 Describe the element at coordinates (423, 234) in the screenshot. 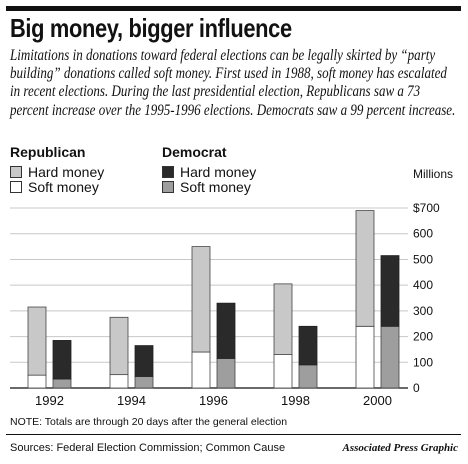

I see `y-tick-label: 600` at that location.